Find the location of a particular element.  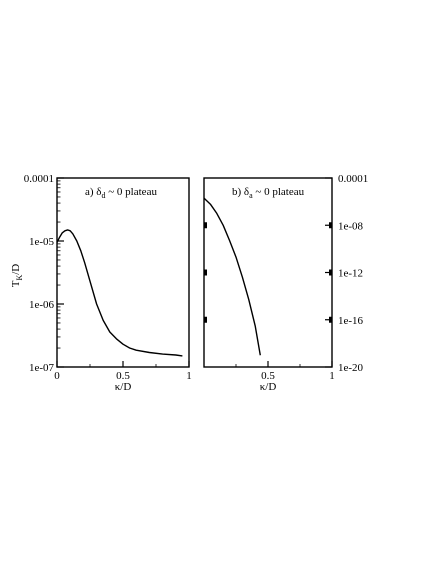

panel-b-ytick-label: 1e-20 is located at coordinates (351, 368).